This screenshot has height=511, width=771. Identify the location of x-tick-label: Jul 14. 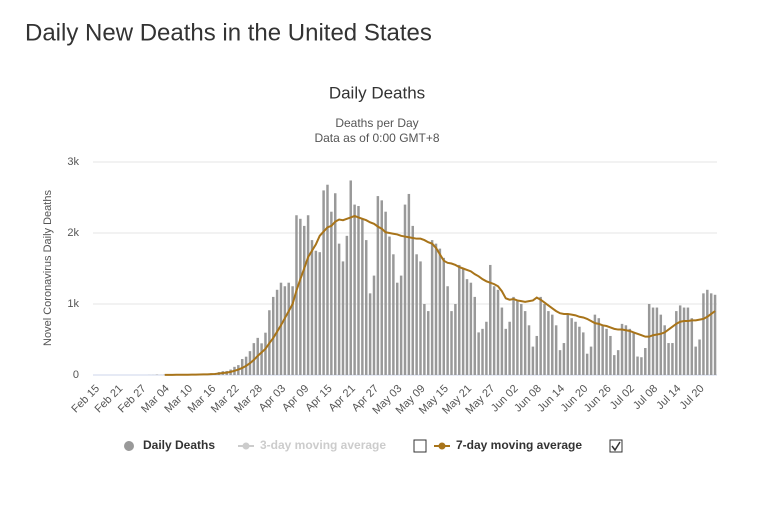
(668, 397).